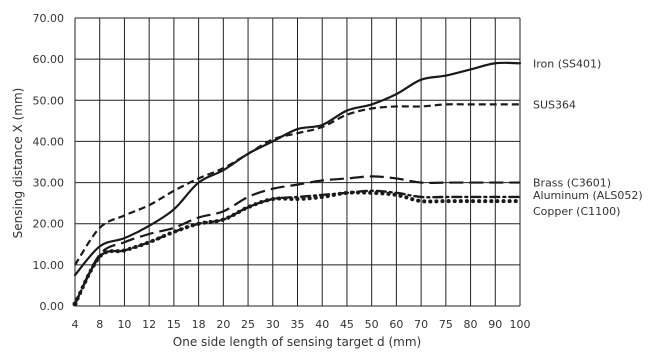 This screenshot has width=649, height=356. Describe the element at coordinates (396, 324) in the screenshot. I see `x-tick-label: 60` at that location.